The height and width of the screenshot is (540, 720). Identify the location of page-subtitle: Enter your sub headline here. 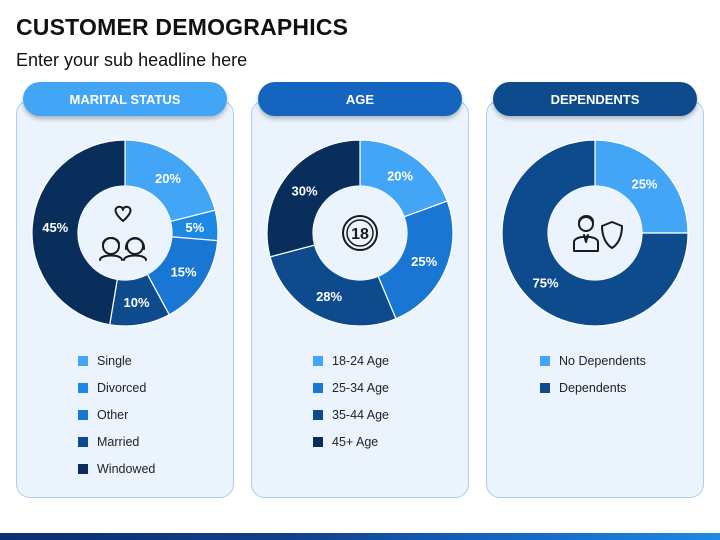
(132, 60).